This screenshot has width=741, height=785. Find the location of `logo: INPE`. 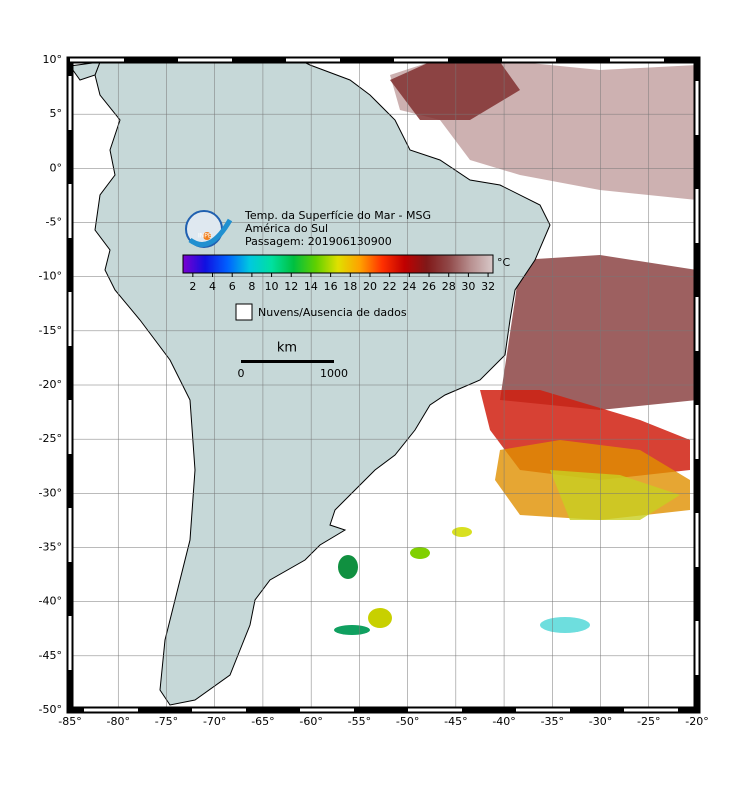

logo: INPE is located at coordinates (209, 229).